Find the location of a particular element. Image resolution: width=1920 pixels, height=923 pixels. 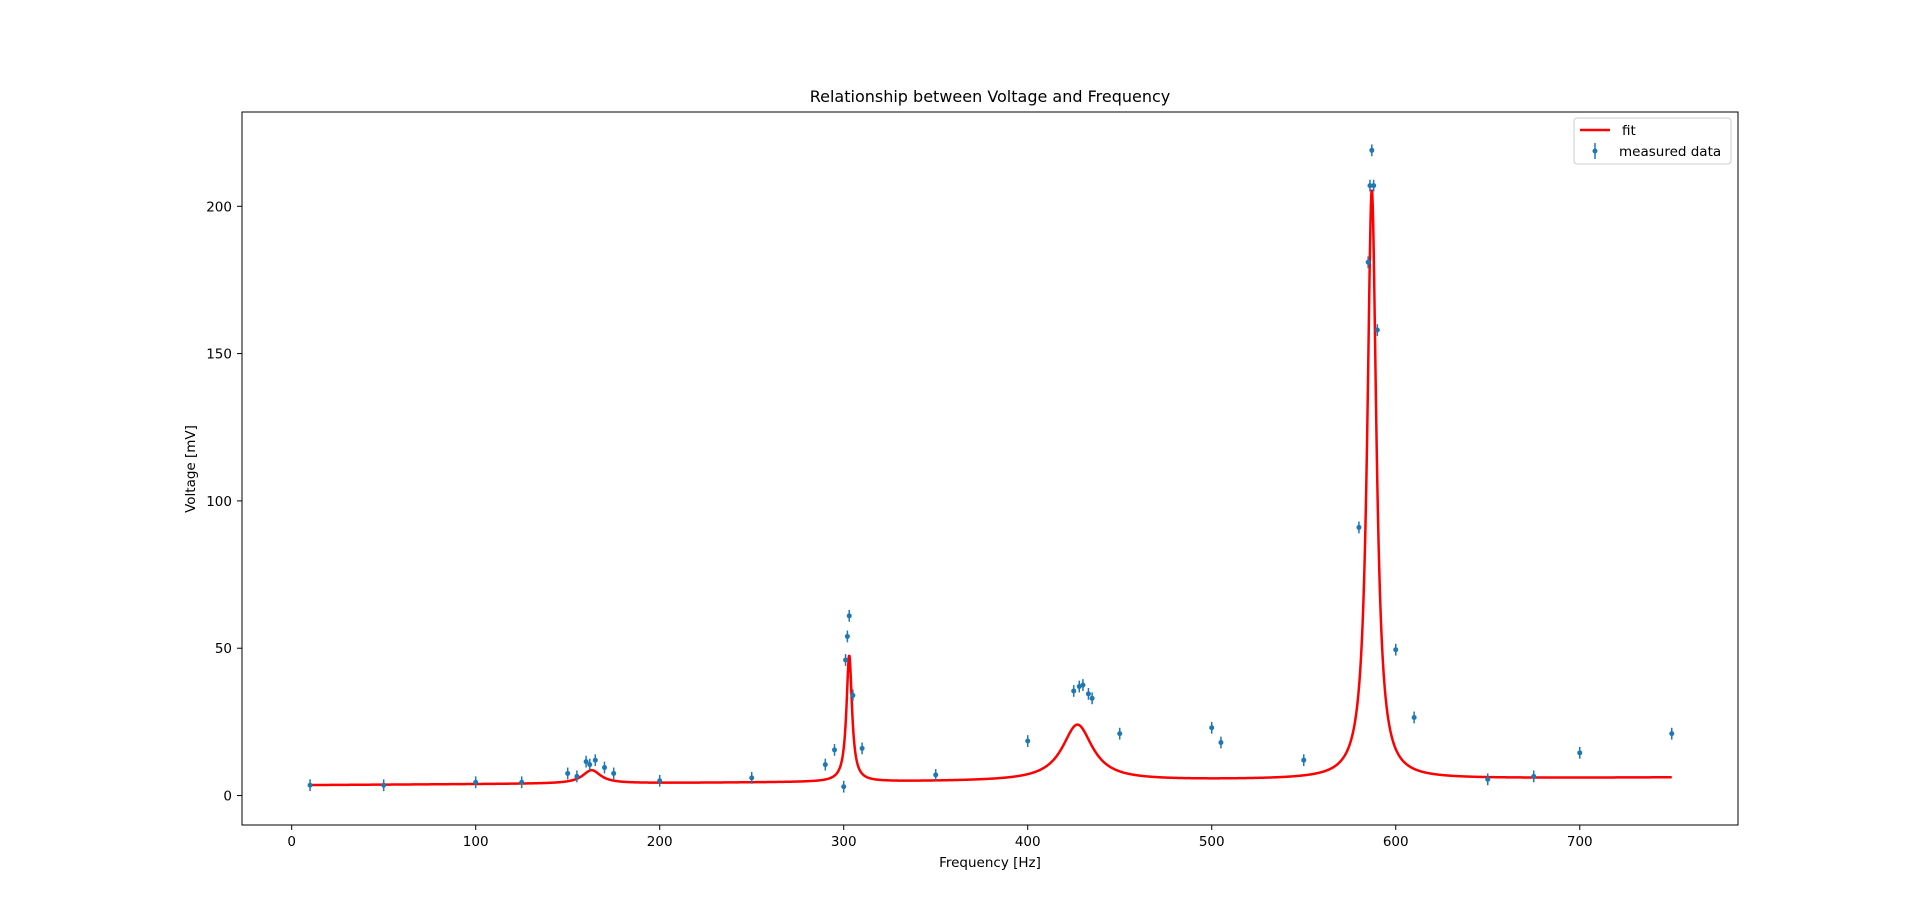

x-tick-label: 200 is located at coordinates (660, 842).